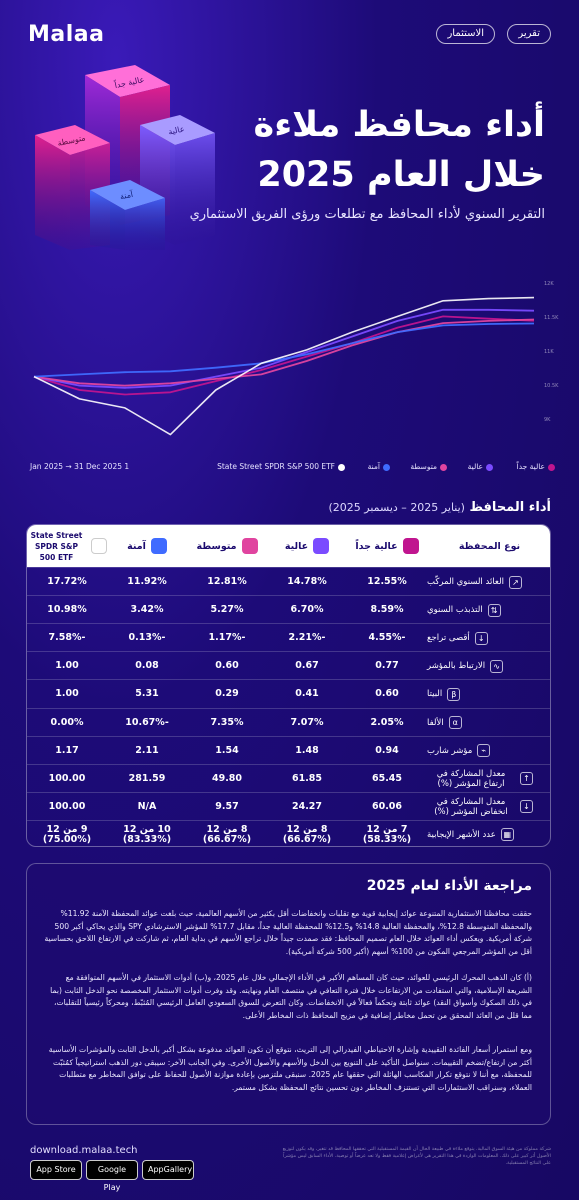  What do you see at coordinates (399, 125) in the screenshot?
I see `page-title-line1: أداء محافظ ملاءة` at bounding box center [399, 125].